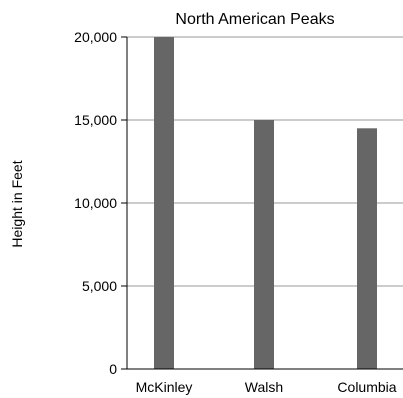 This screenshot has width=403, height=398. I want to click on x-tick-label: Walsh, so click(264, 387).